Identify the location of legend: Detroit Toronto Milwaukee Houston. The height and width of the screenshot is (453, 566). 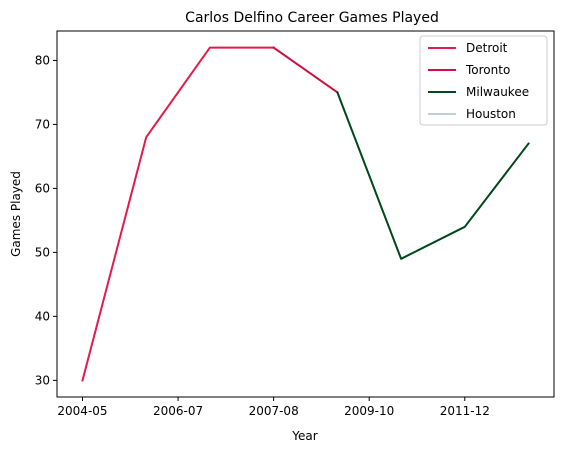
(483, 80).